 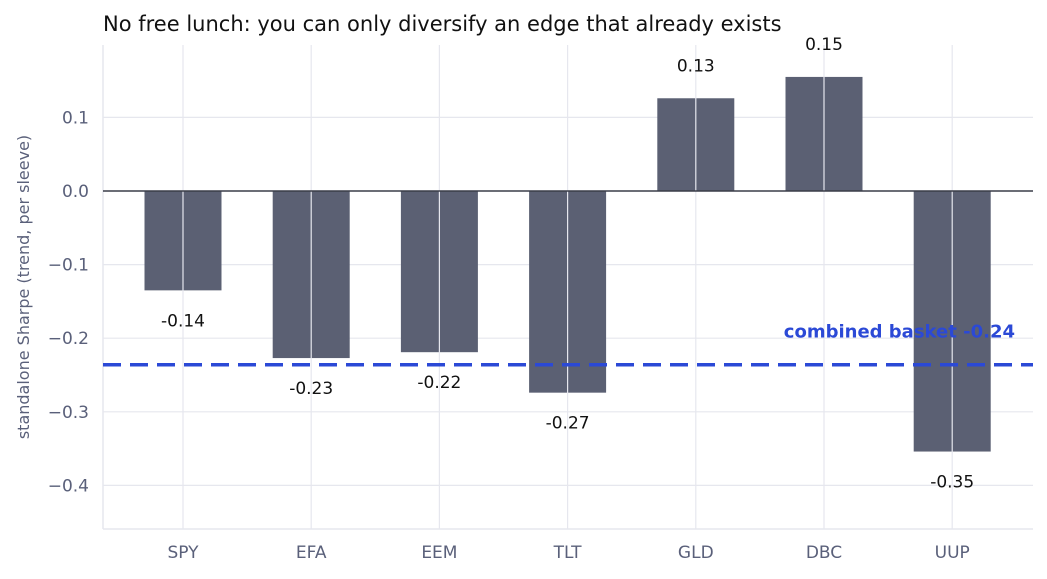 What do you see at coordinates (183, 321) in the screenshot?
I see `value-label: -0.14` at bounding box center [183, 321].